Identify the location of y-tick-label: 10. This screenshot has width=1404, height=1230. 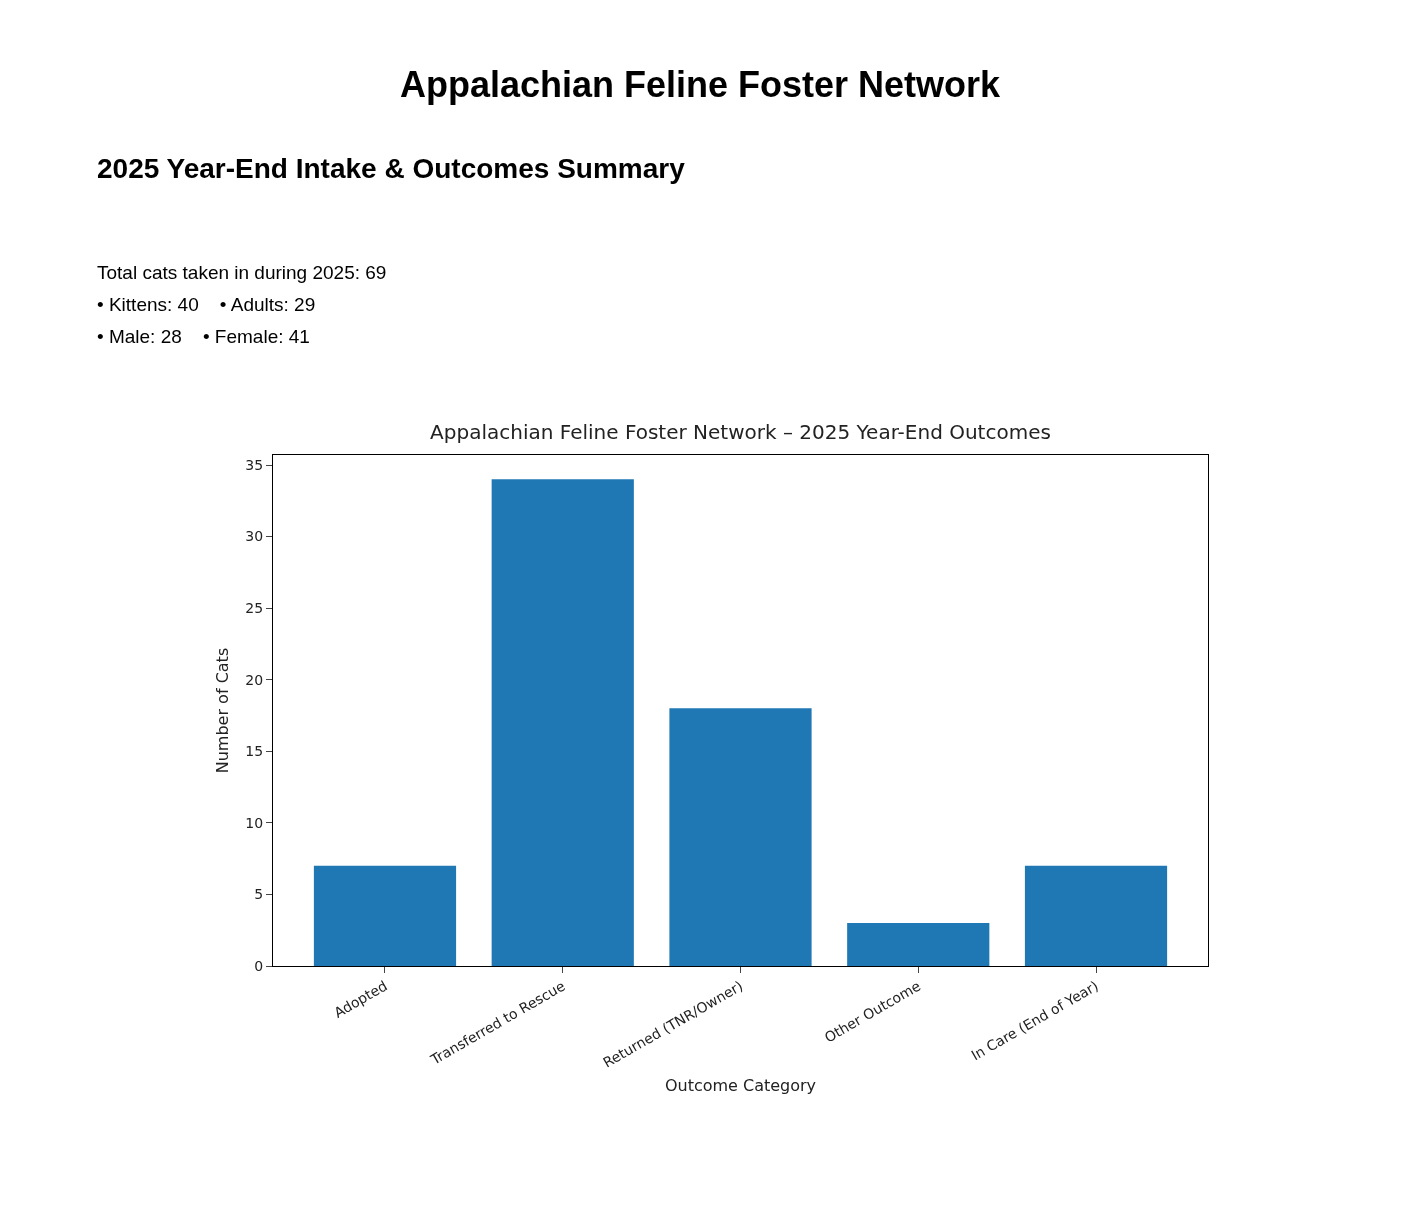
(254, 822).